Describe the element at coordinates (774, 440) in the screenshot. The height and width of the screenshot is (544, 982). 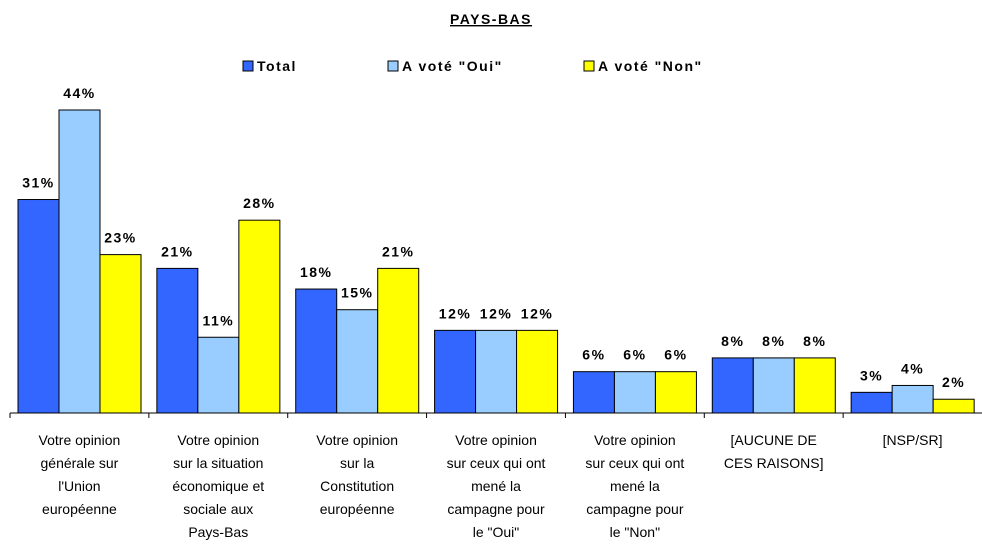
I see `x-tick-label: [AUCUNE DE` at that location.